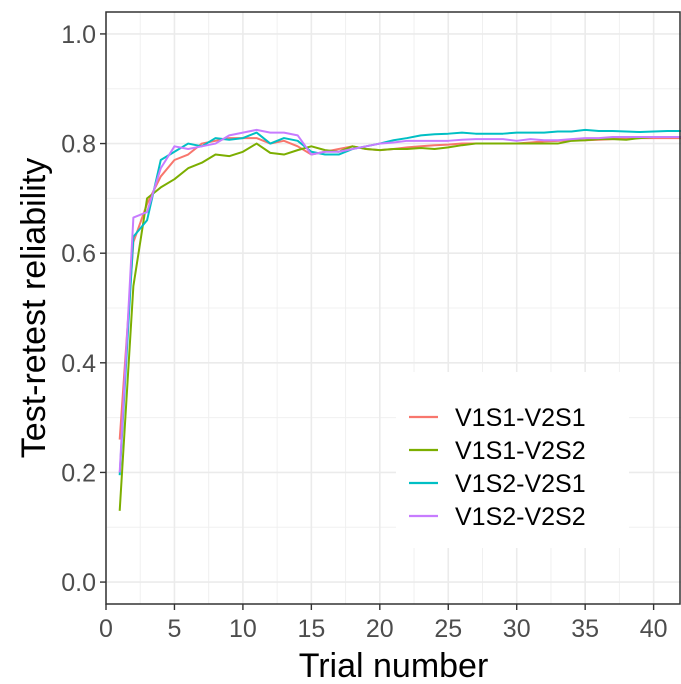 The image size is (681, 684). What do you see at coordinates (78, 254) in the screenshot?
I see `y-tick-label: 0.6` at bounding box center [78, 254].